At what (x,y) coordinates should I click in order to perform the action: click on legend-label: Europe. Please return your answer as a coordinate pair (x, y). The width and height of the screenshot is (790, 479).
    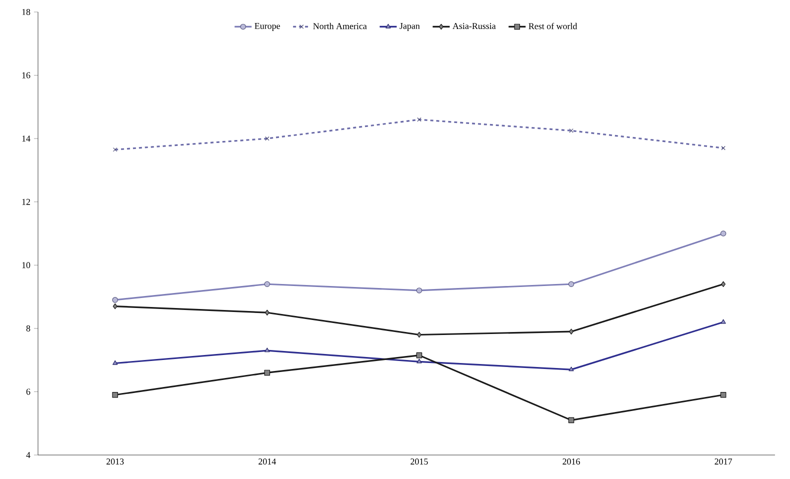
    Looking at the image, I should click on (267, 27).